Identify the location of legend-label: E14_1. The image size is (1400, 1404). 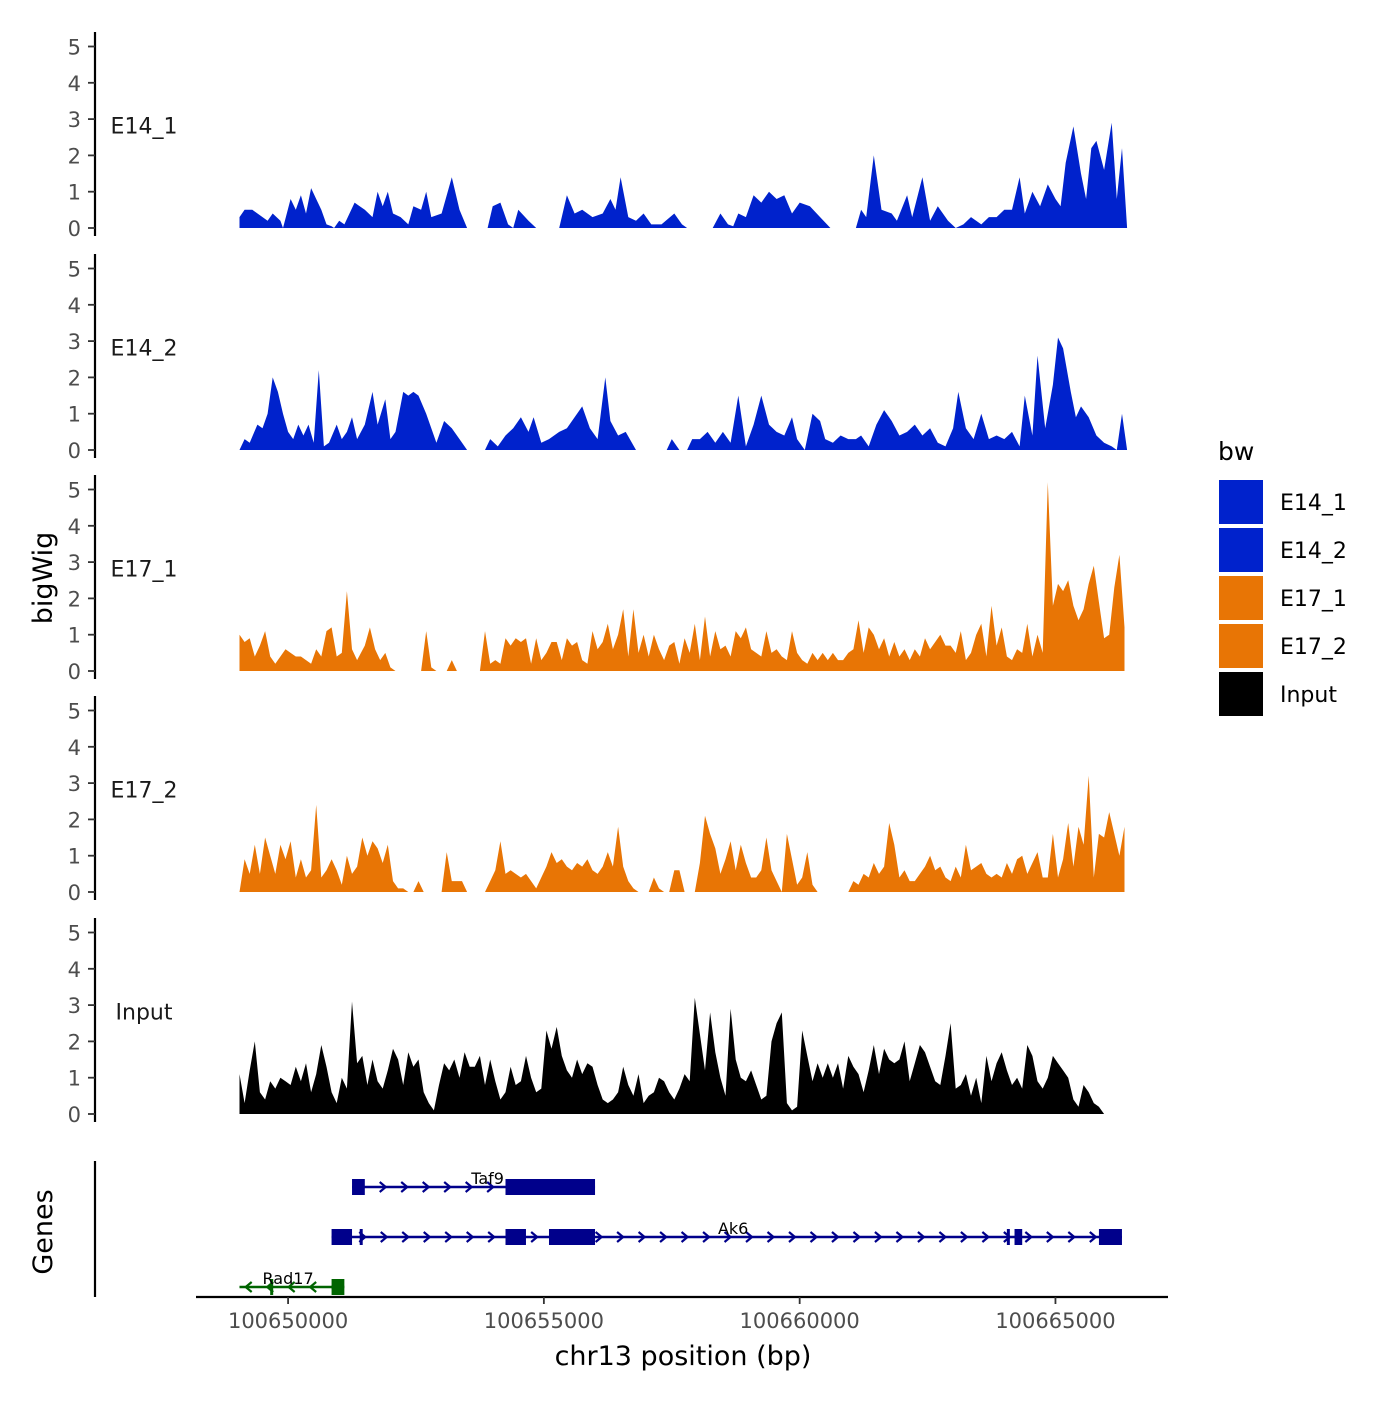
(1313, 503).